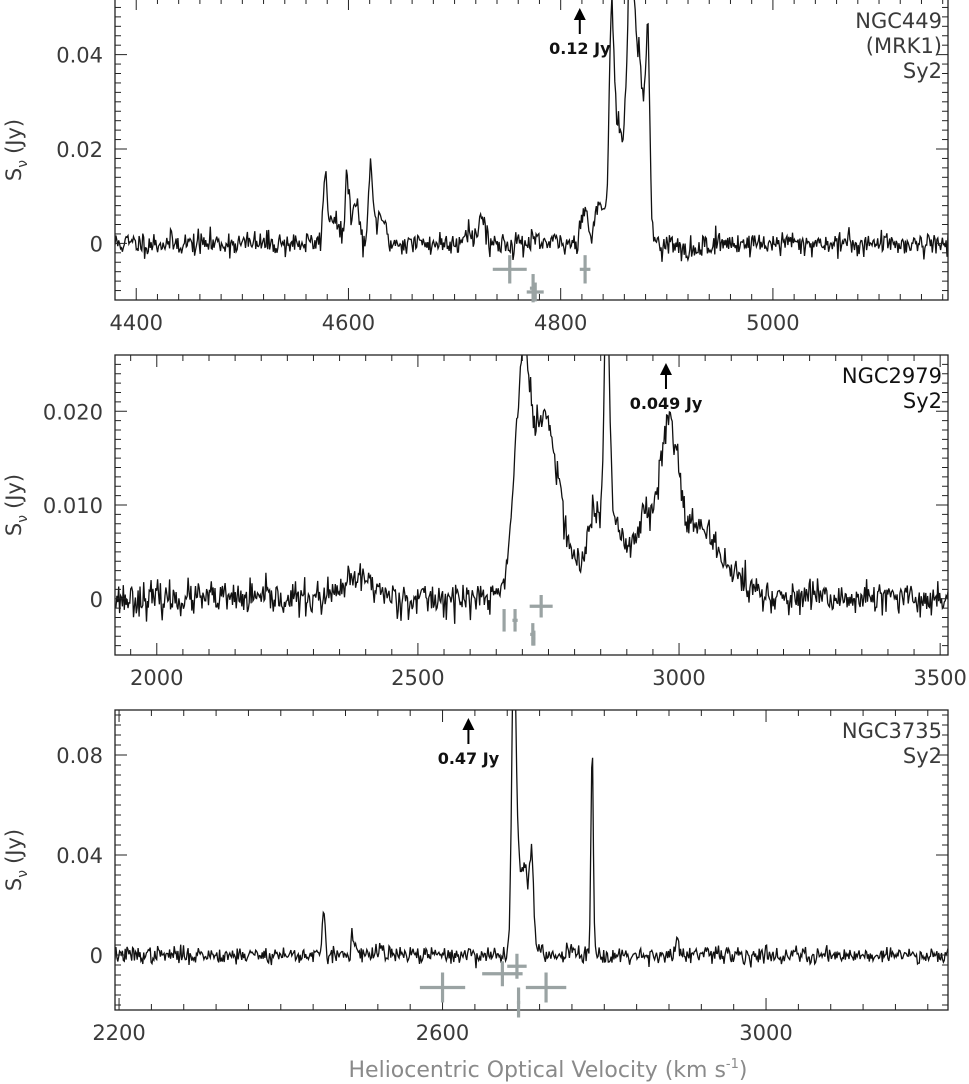 The image size is (969, 1084). Describe the element at coordinates (939, 678) in the screenshot. I see `x-tick-label: 3500` at that location.